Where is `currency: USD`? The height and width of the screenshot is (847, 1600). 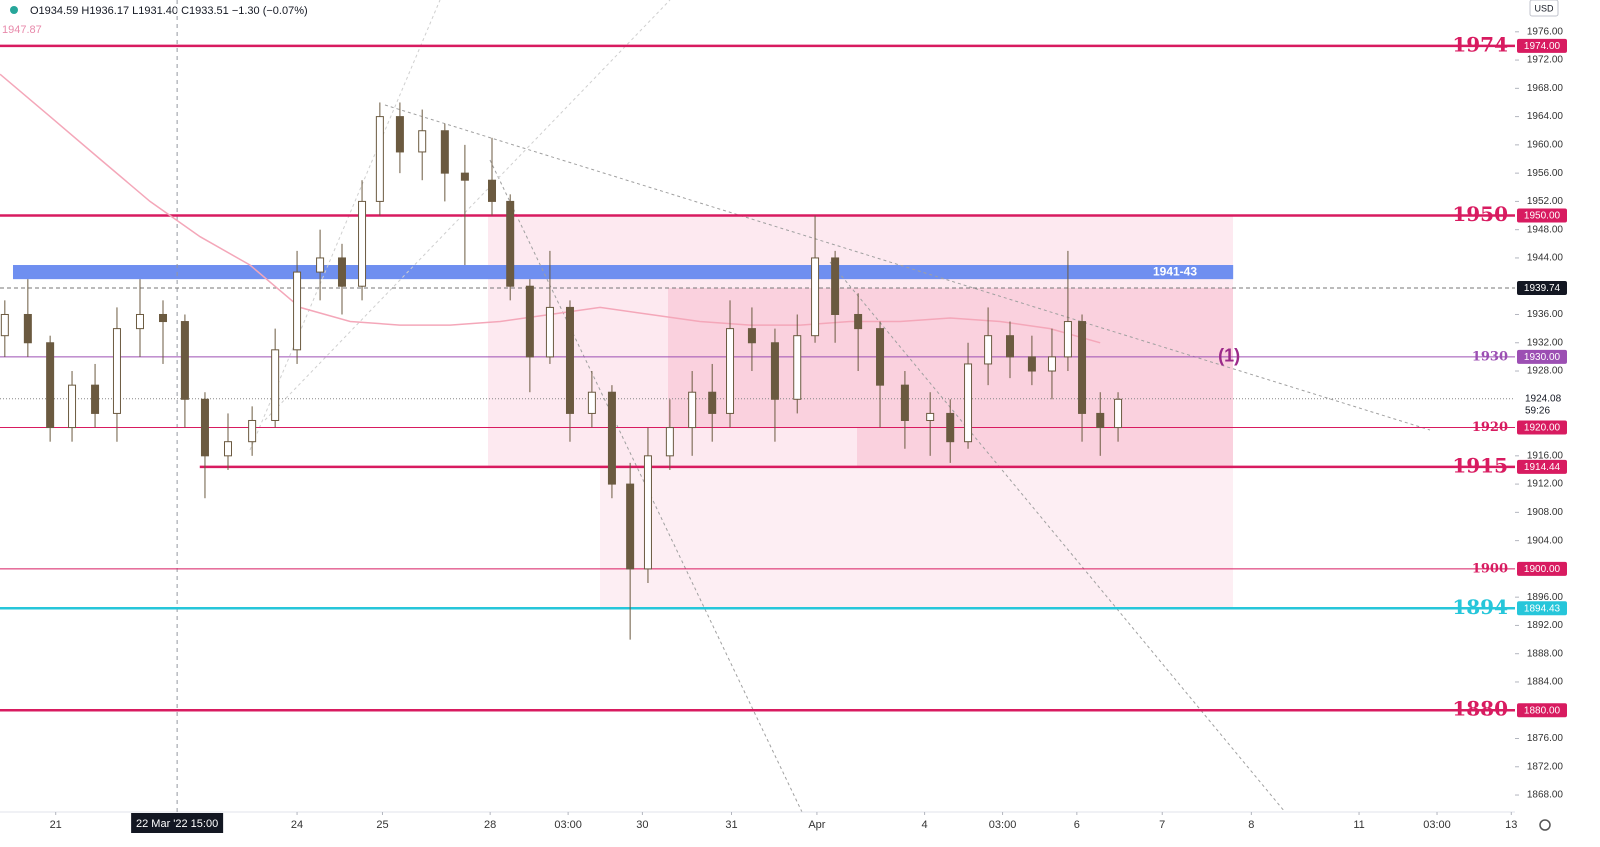 currency: USD is located at coordinates (1544, 8).